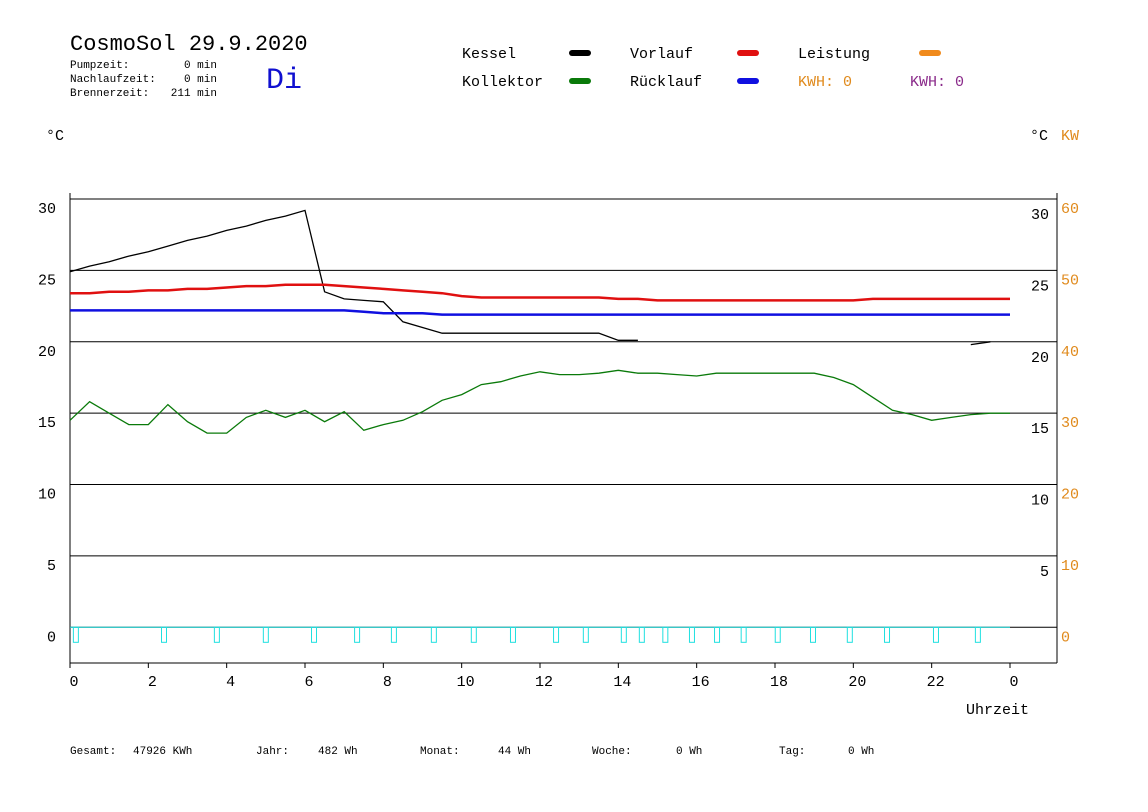 This screenshot has width=1148, height=812. Describe the element at coordinates (284, 81) in the screenshot. I see `weekday: Di` at that location.